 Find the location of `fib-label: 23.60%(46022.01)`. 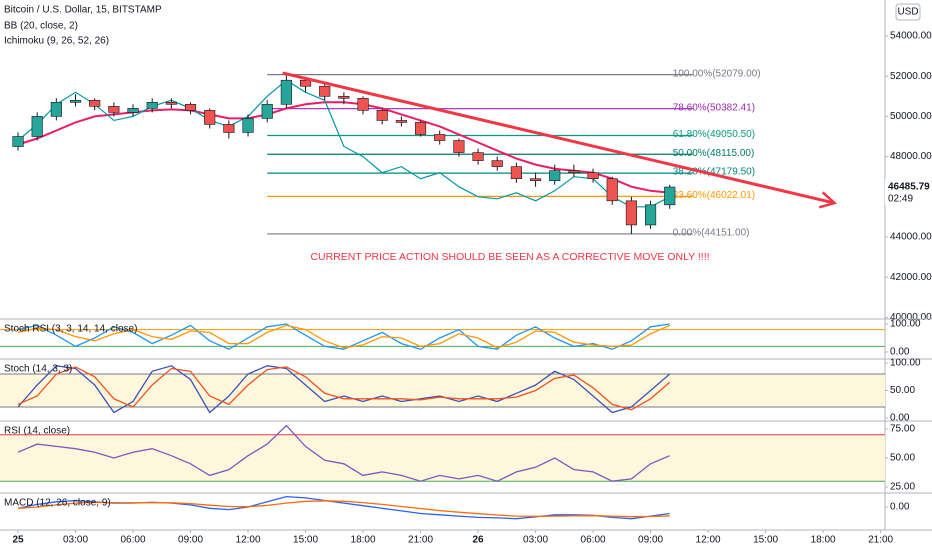

fib-label: 23.60%(46022.01) is located at coordinates (714, 195).